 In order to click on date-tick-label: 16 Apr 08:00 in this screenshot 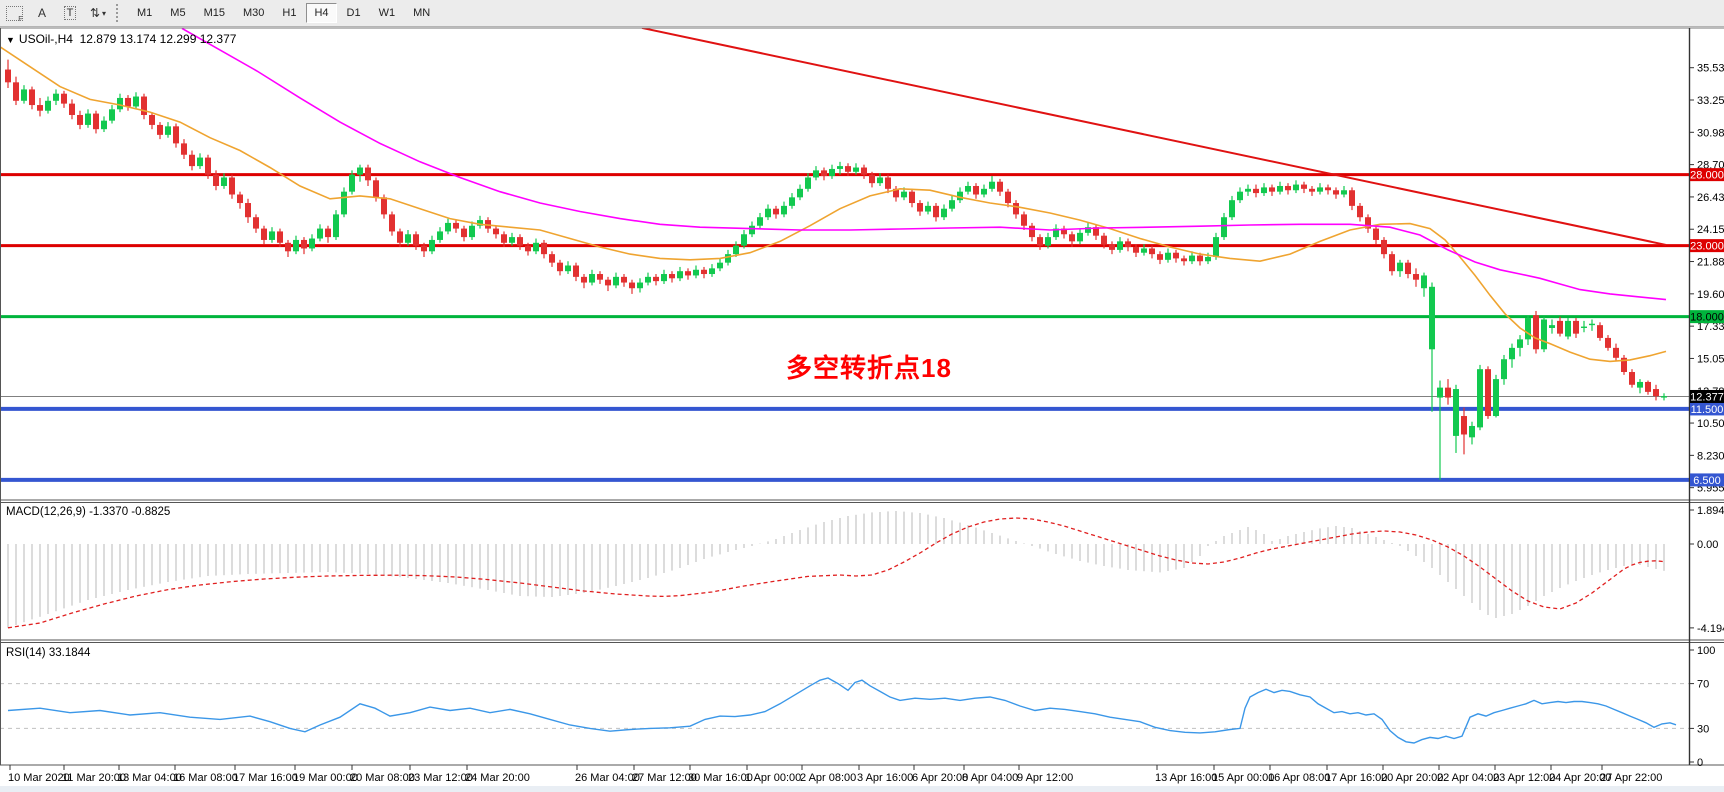, I will do `click(1299, 778)`.